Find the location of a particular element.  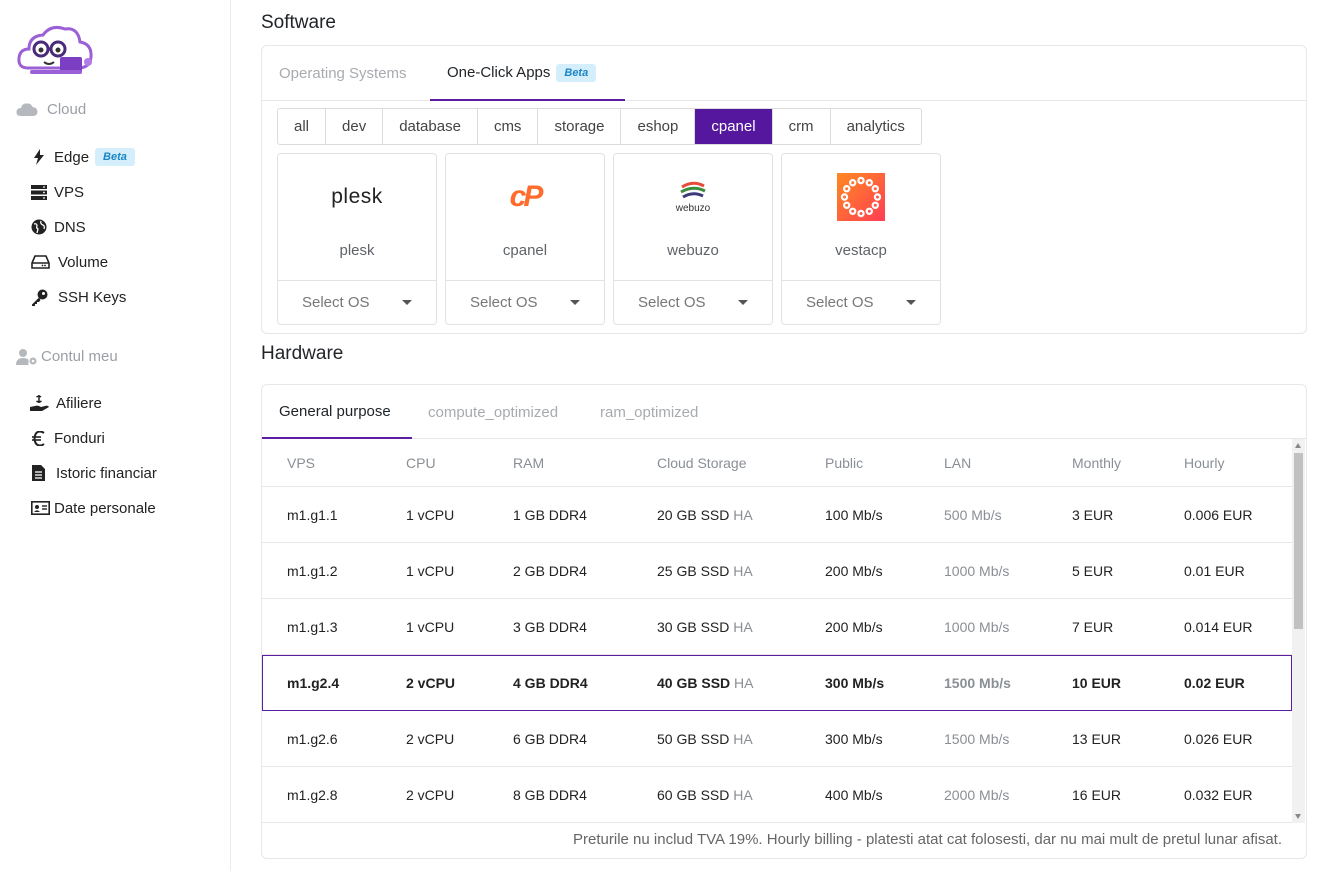

filter-storage: storage is located at coordinates (580, 126).